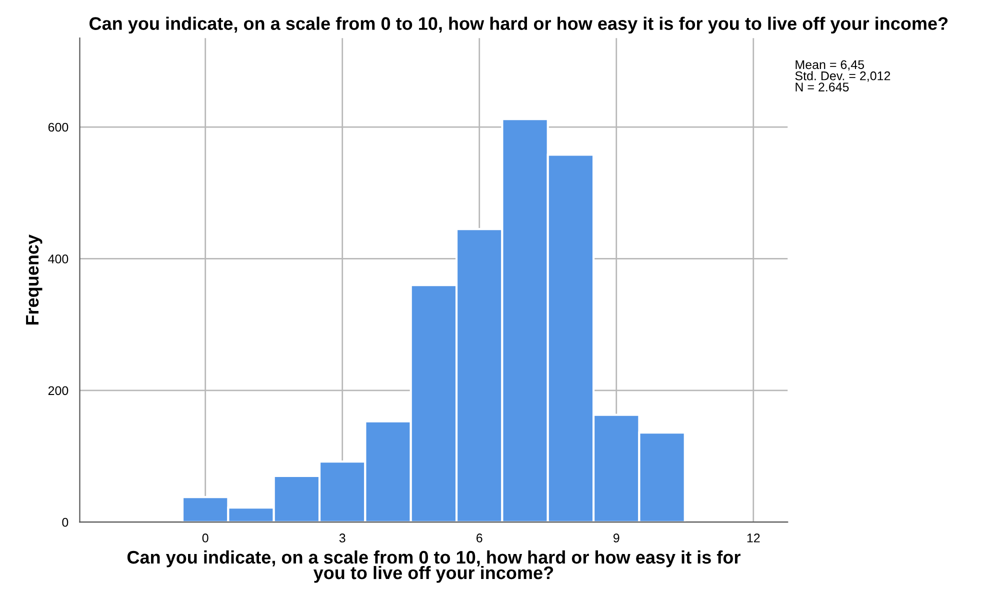 This screenshot has height=605, width=997. What do you see at coordinates (58, 127) in the screenshot?
I see `y-tick-label: 600` at bounding box center [58, 127].